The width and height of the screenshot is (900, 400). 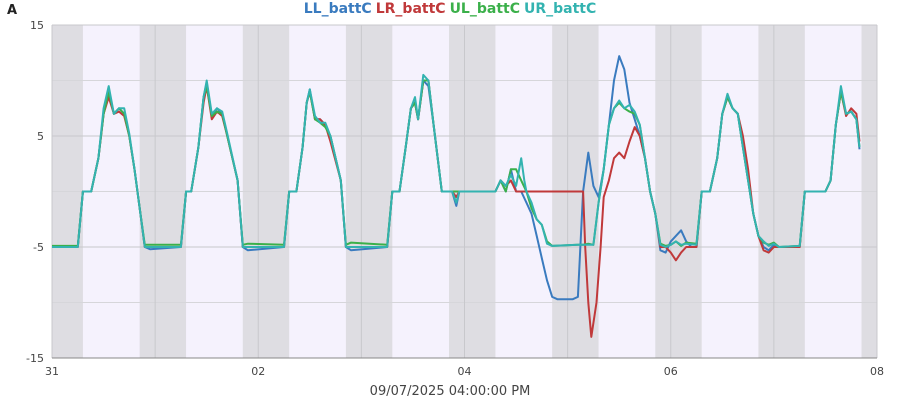 What do you see at coordinates (484, 9) in the screenshot?
I see `legend-item-UL_battC: UL_battC` at bounding box center [484, 9].